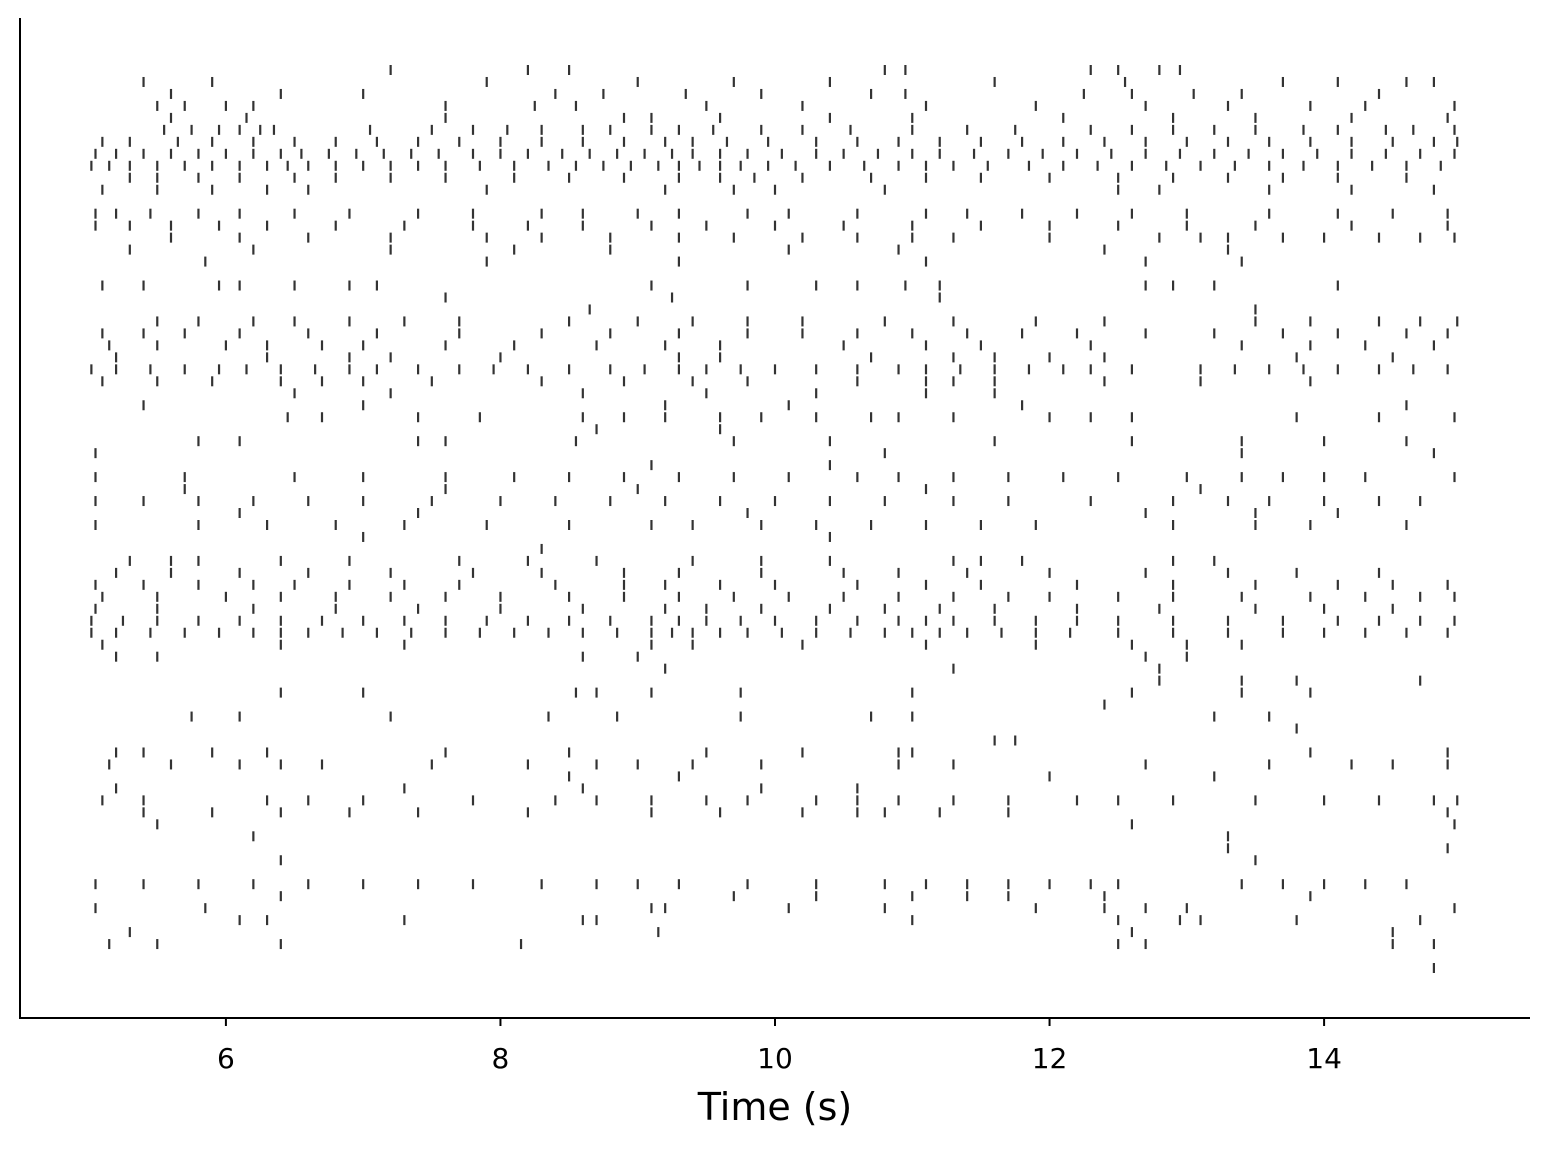 The image size is (1550, 1150). What do you see at coordinates (501, 1058) in the screenshot?
I see `x-tick-label: 8` at bounding box center [501, 1058].